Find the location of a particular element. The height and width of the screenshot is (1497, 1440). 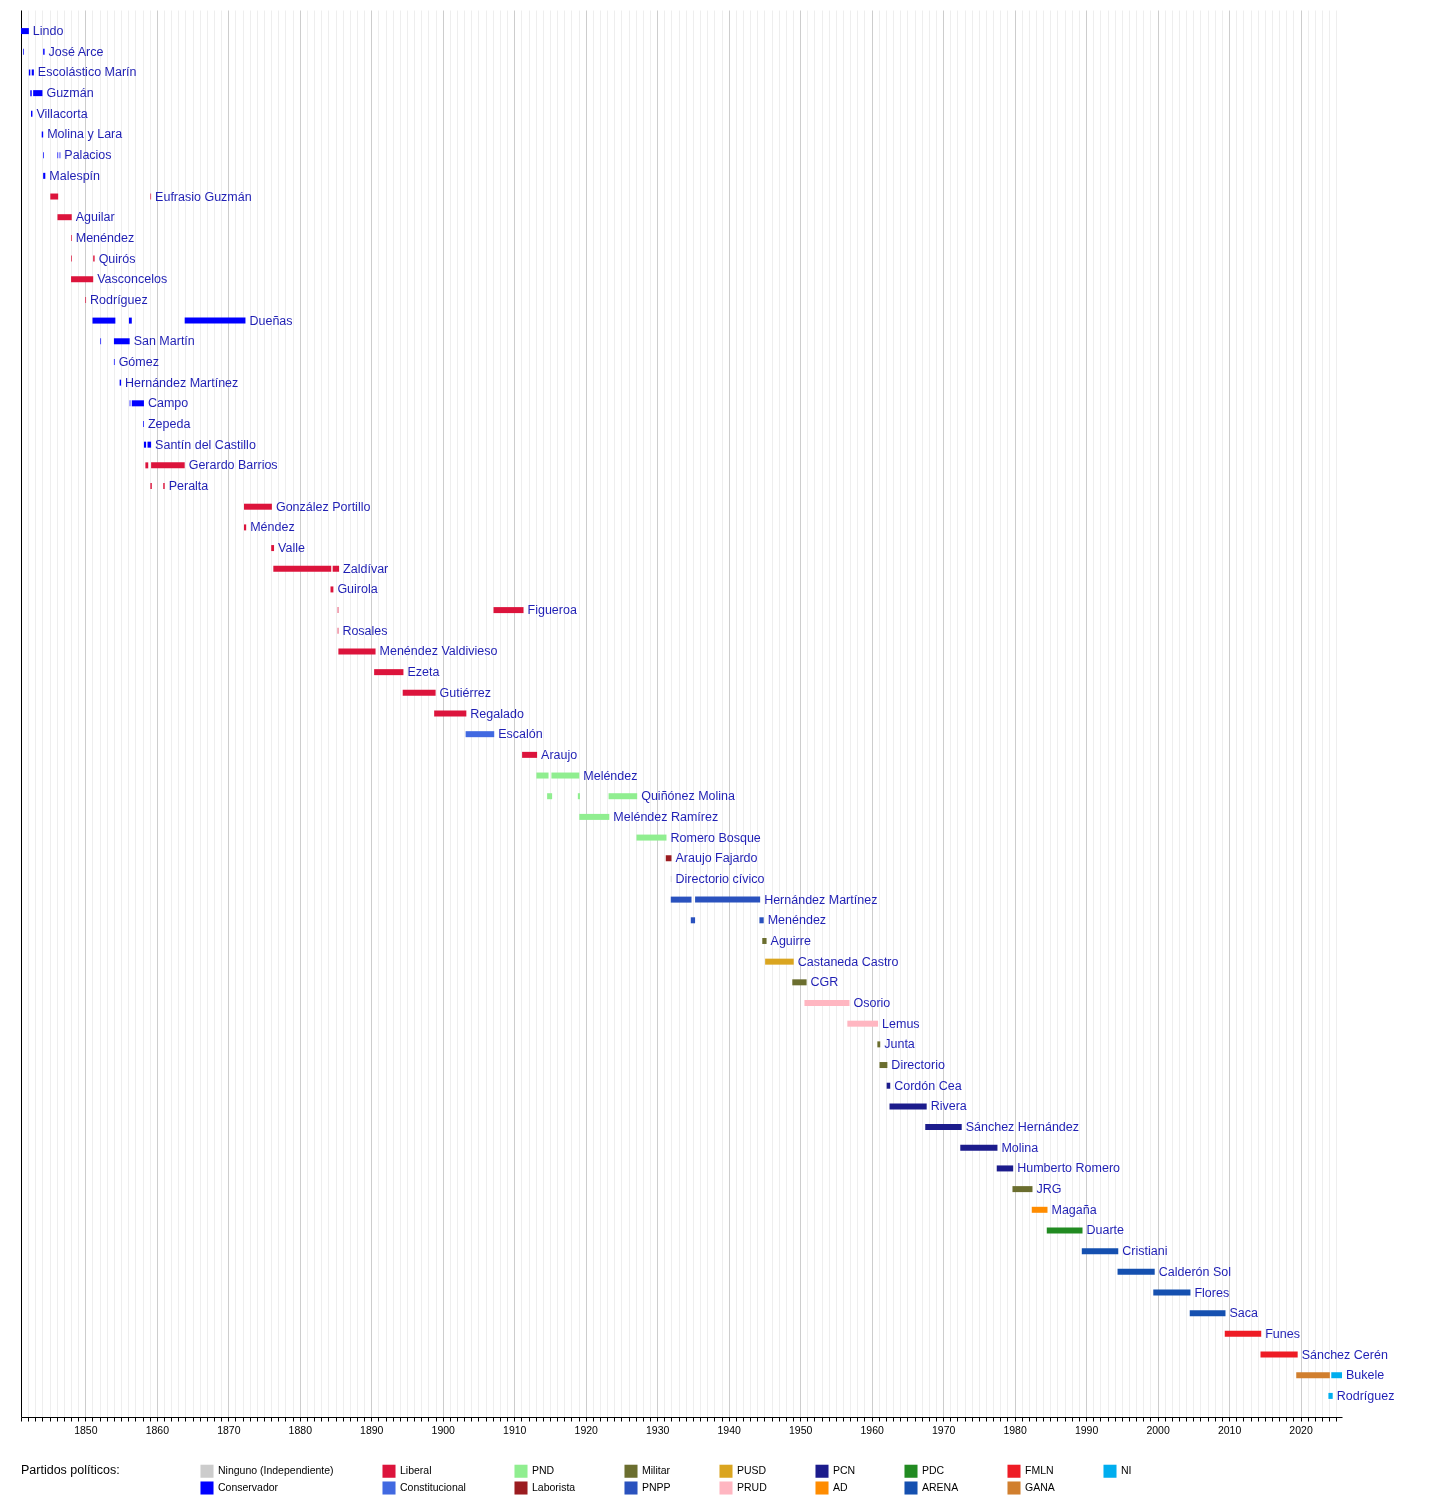

data-label: Dueñas is located at coordinates (271, 320).